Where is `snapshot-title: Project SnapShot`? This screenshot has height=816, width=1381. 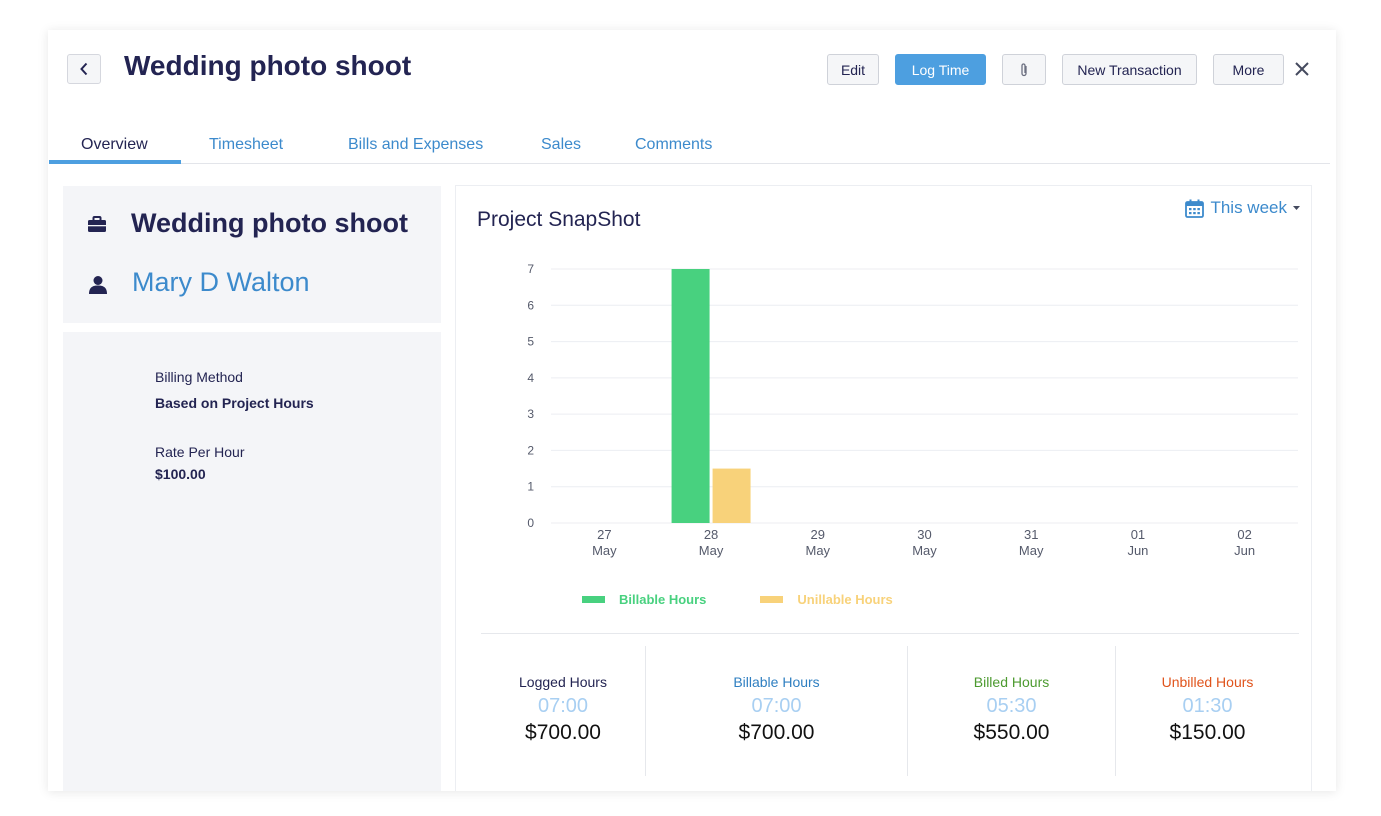 snapshot-title: Project SnapShot is located at coordinates (559, 219).